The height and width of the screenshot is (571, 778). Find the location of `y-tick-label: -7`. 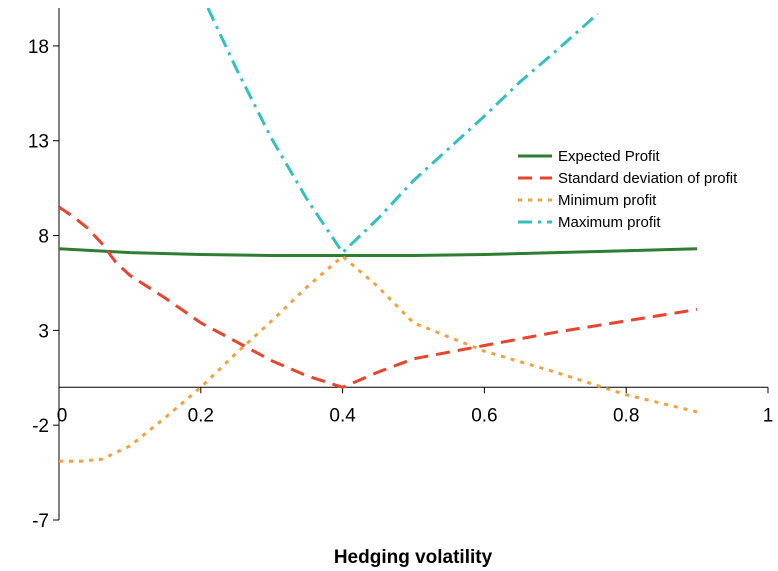

y-tick-label: -7 is located at coordinates (40, 521).